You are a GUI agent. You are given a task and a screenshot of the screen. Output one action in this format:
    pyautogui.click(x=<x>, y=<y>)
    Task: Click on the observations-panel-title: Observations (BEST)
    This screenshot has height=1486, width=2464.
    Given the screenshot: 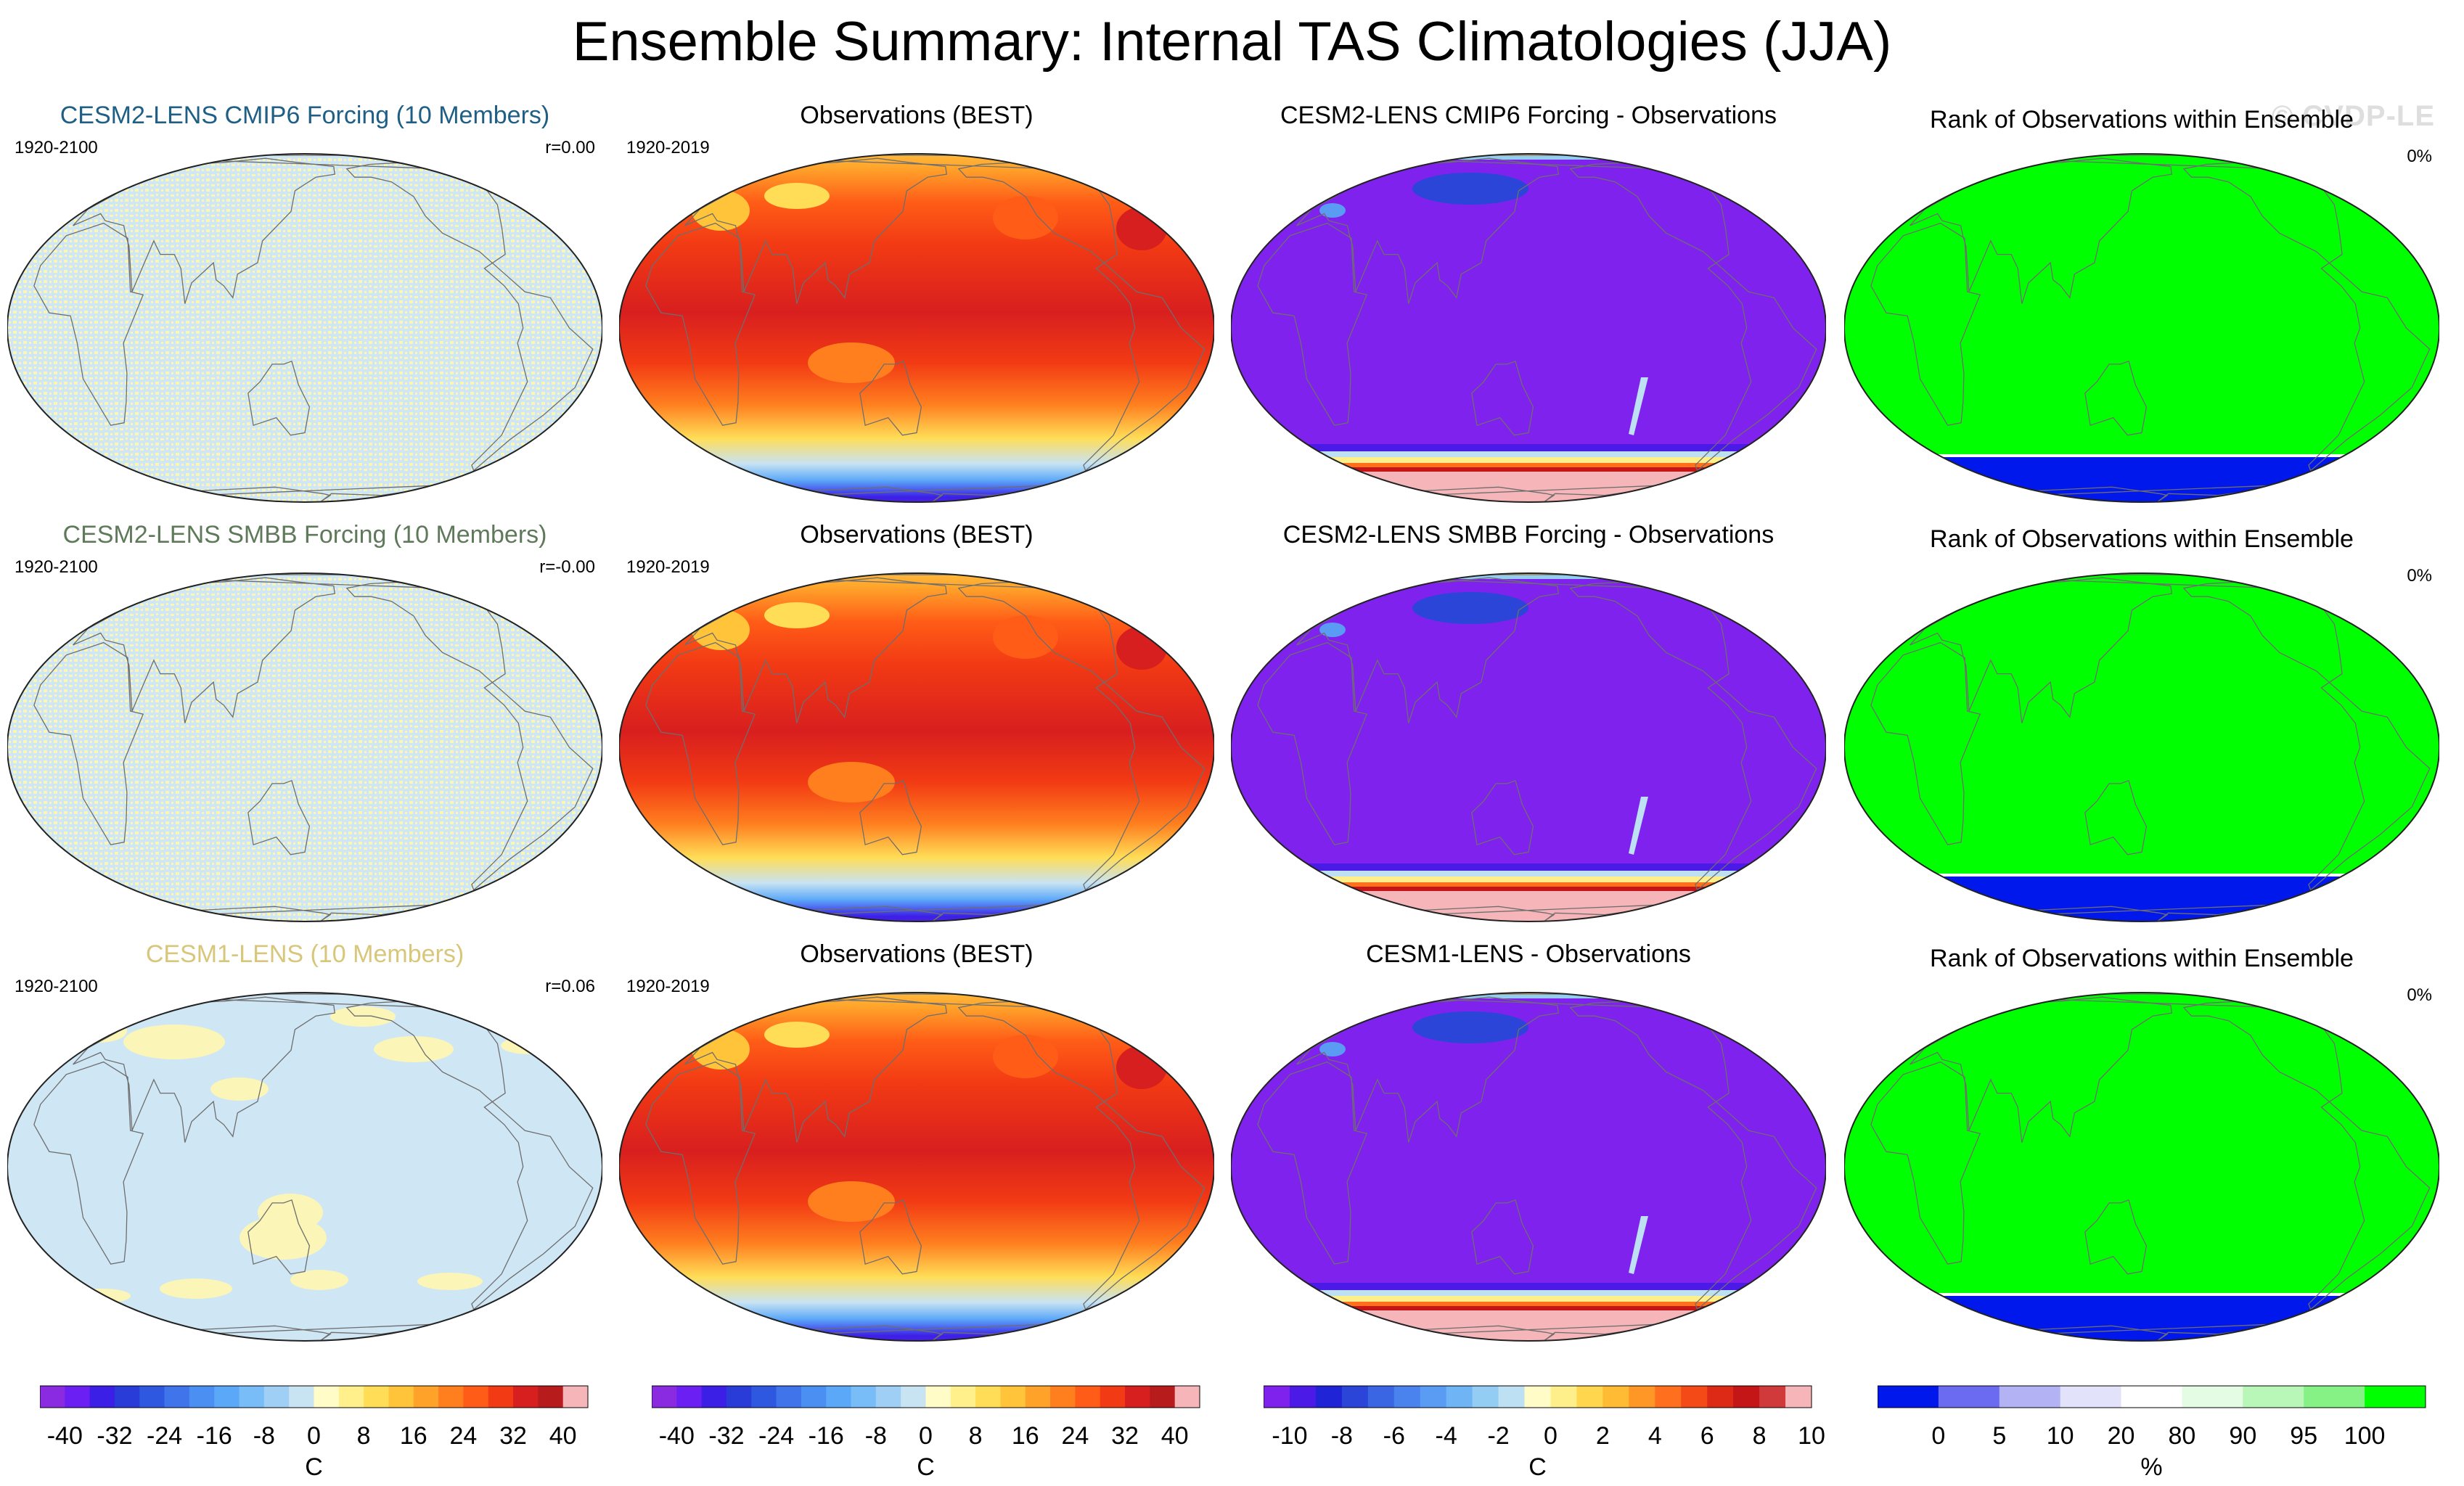 What is the action you would take?
    pyautogui.click(x=917, y=954)
    